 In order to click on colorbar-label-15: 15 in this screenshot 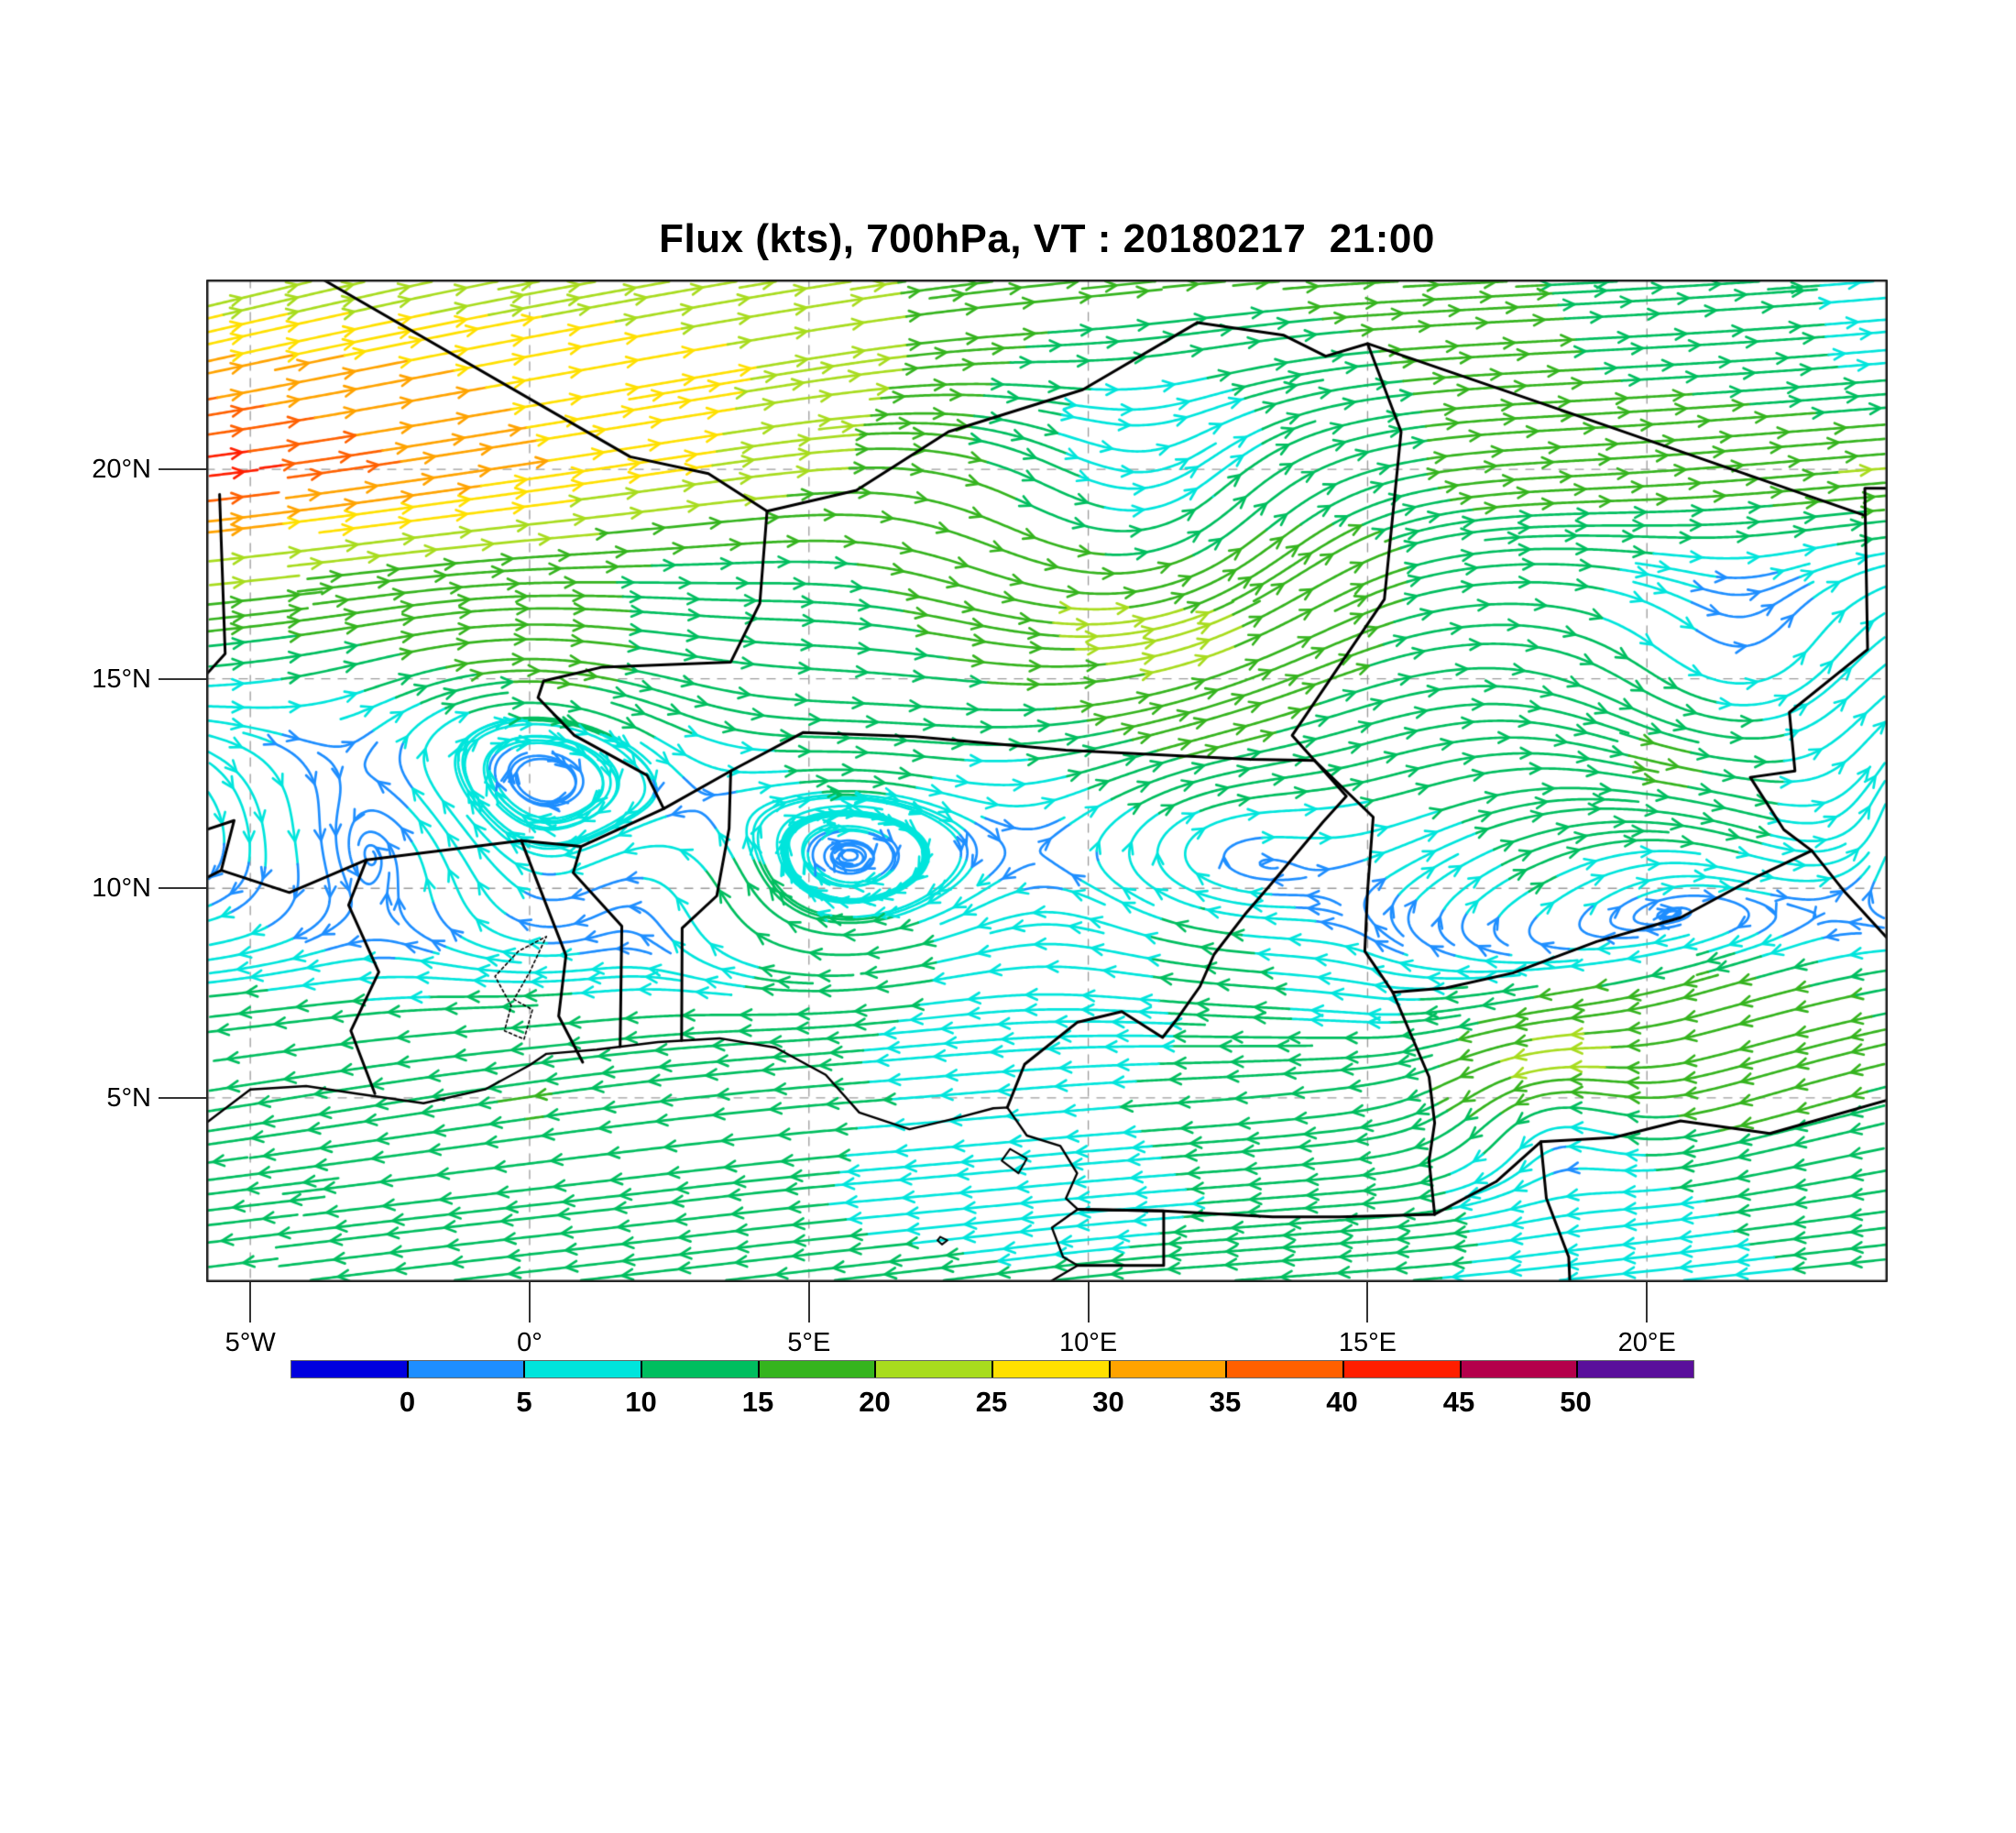, I will do `click(757, 1402)`.